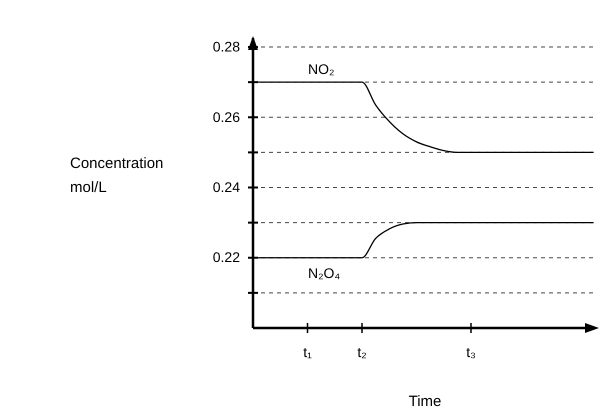 The image size is (600, 414). Describe the element at coordinates (117, 175) in the screenshot. I see `y-axis-title: Concentration mol/L` at that location.